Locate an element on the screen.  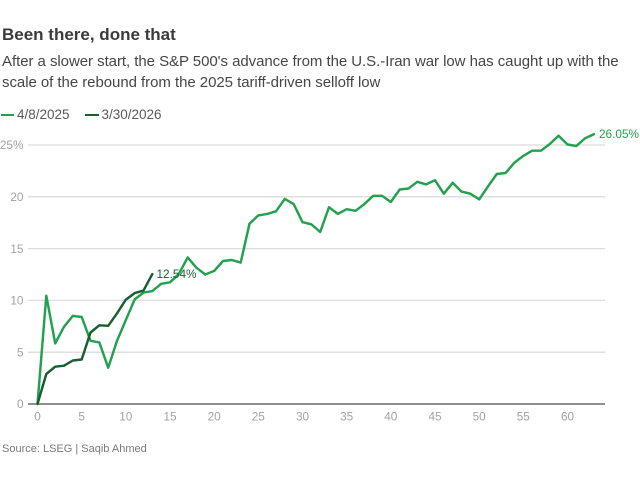
svg-text: 45 is located at coordinates (435, 417).